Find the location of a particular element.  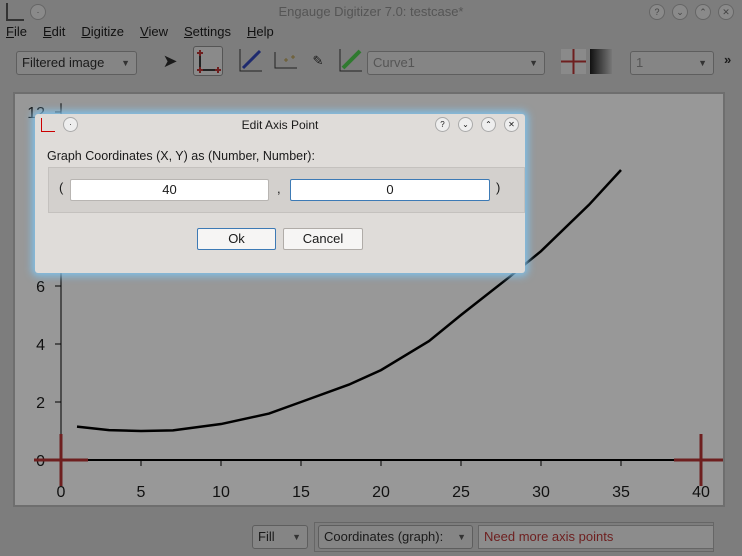

x-coordinate-input: 40 is located at coordinates (169, 190).